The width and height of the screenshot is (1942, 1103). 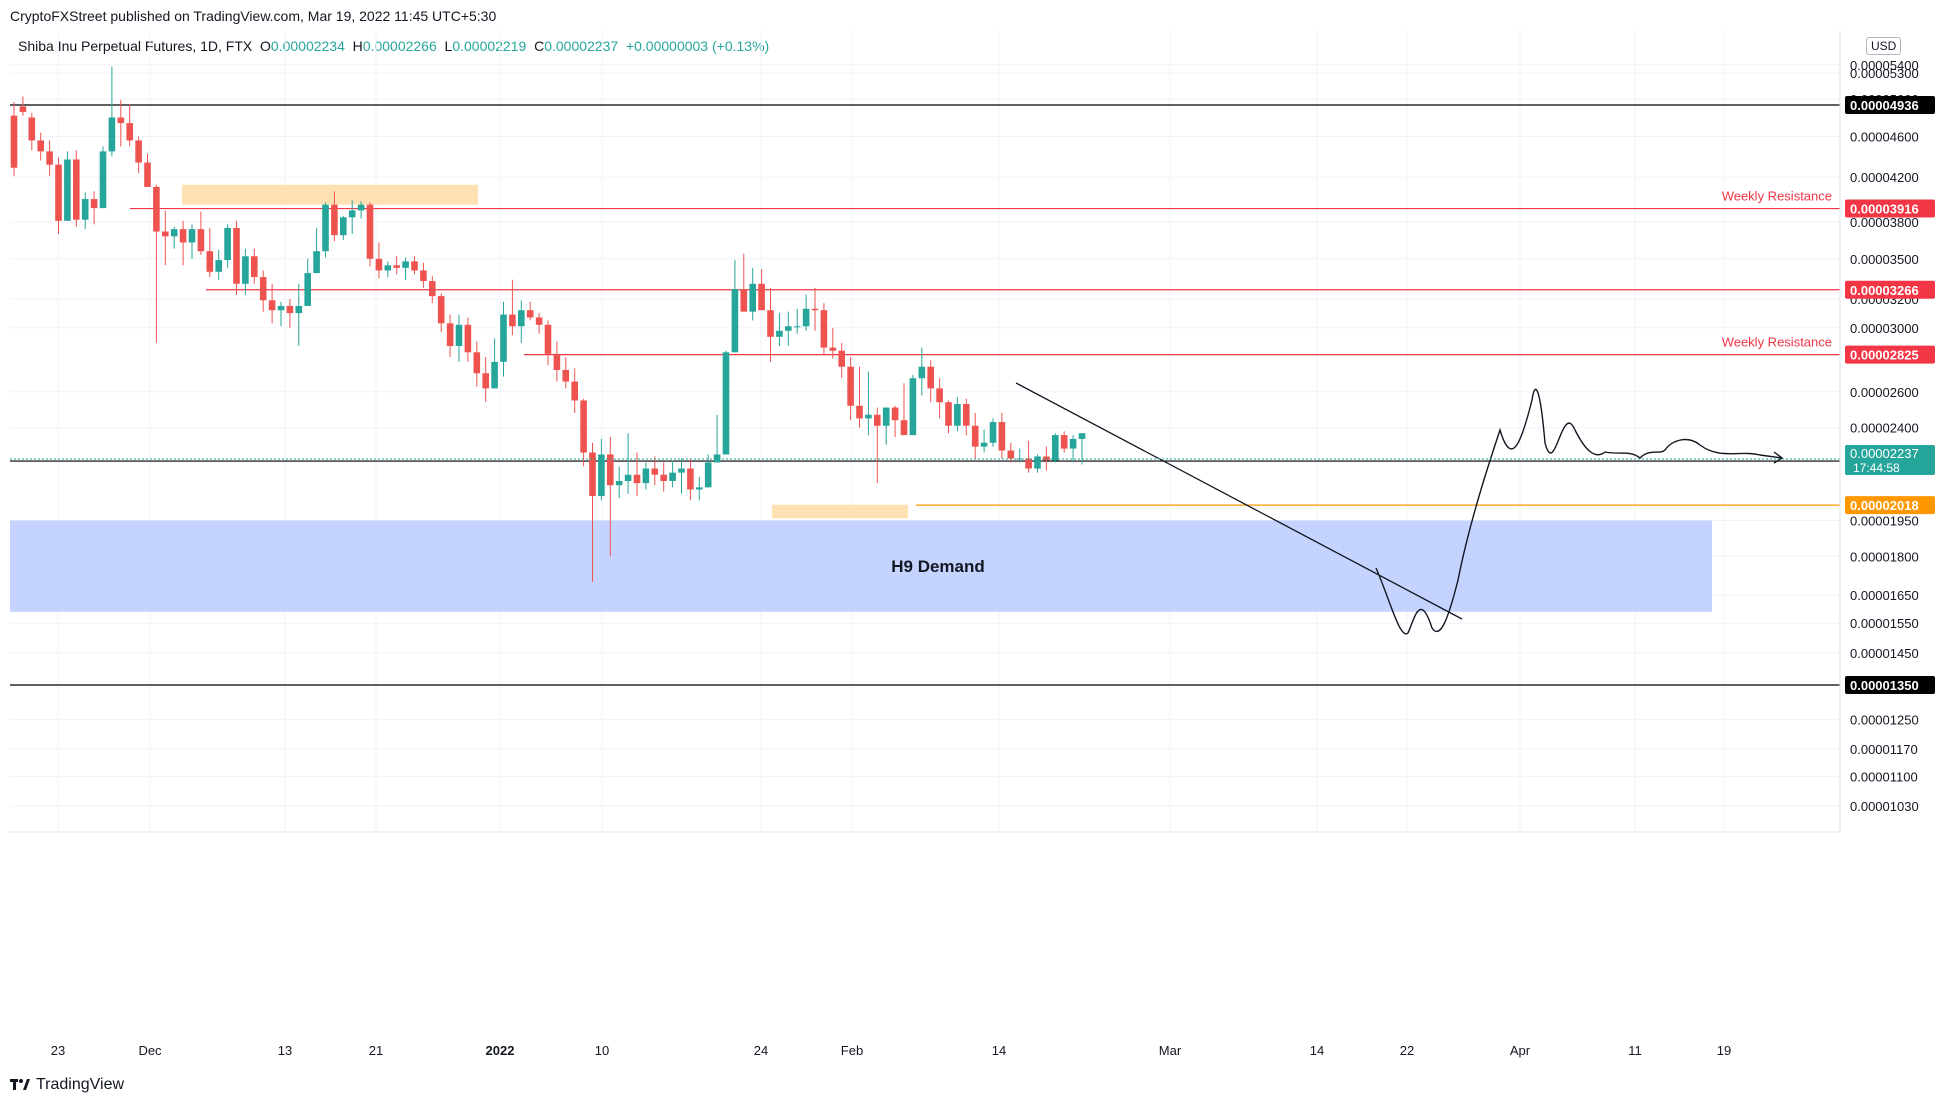 I want to click on open-label: O, so click(x=265, y=46).